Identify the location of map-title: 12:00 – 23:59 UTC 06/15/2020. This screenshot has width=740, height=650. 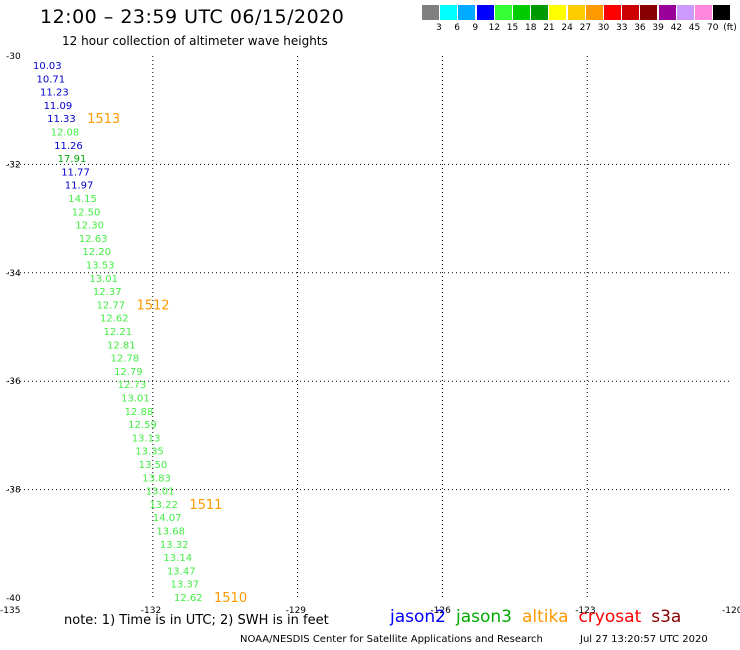
(192, 17).